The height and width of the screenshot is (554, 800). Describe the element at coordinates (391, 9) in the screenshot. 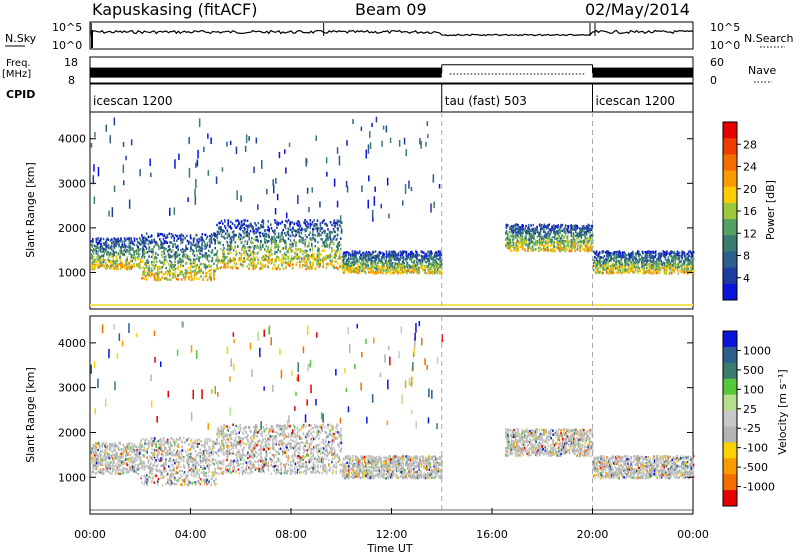

I see `beam-title: Beam 09` at that location.